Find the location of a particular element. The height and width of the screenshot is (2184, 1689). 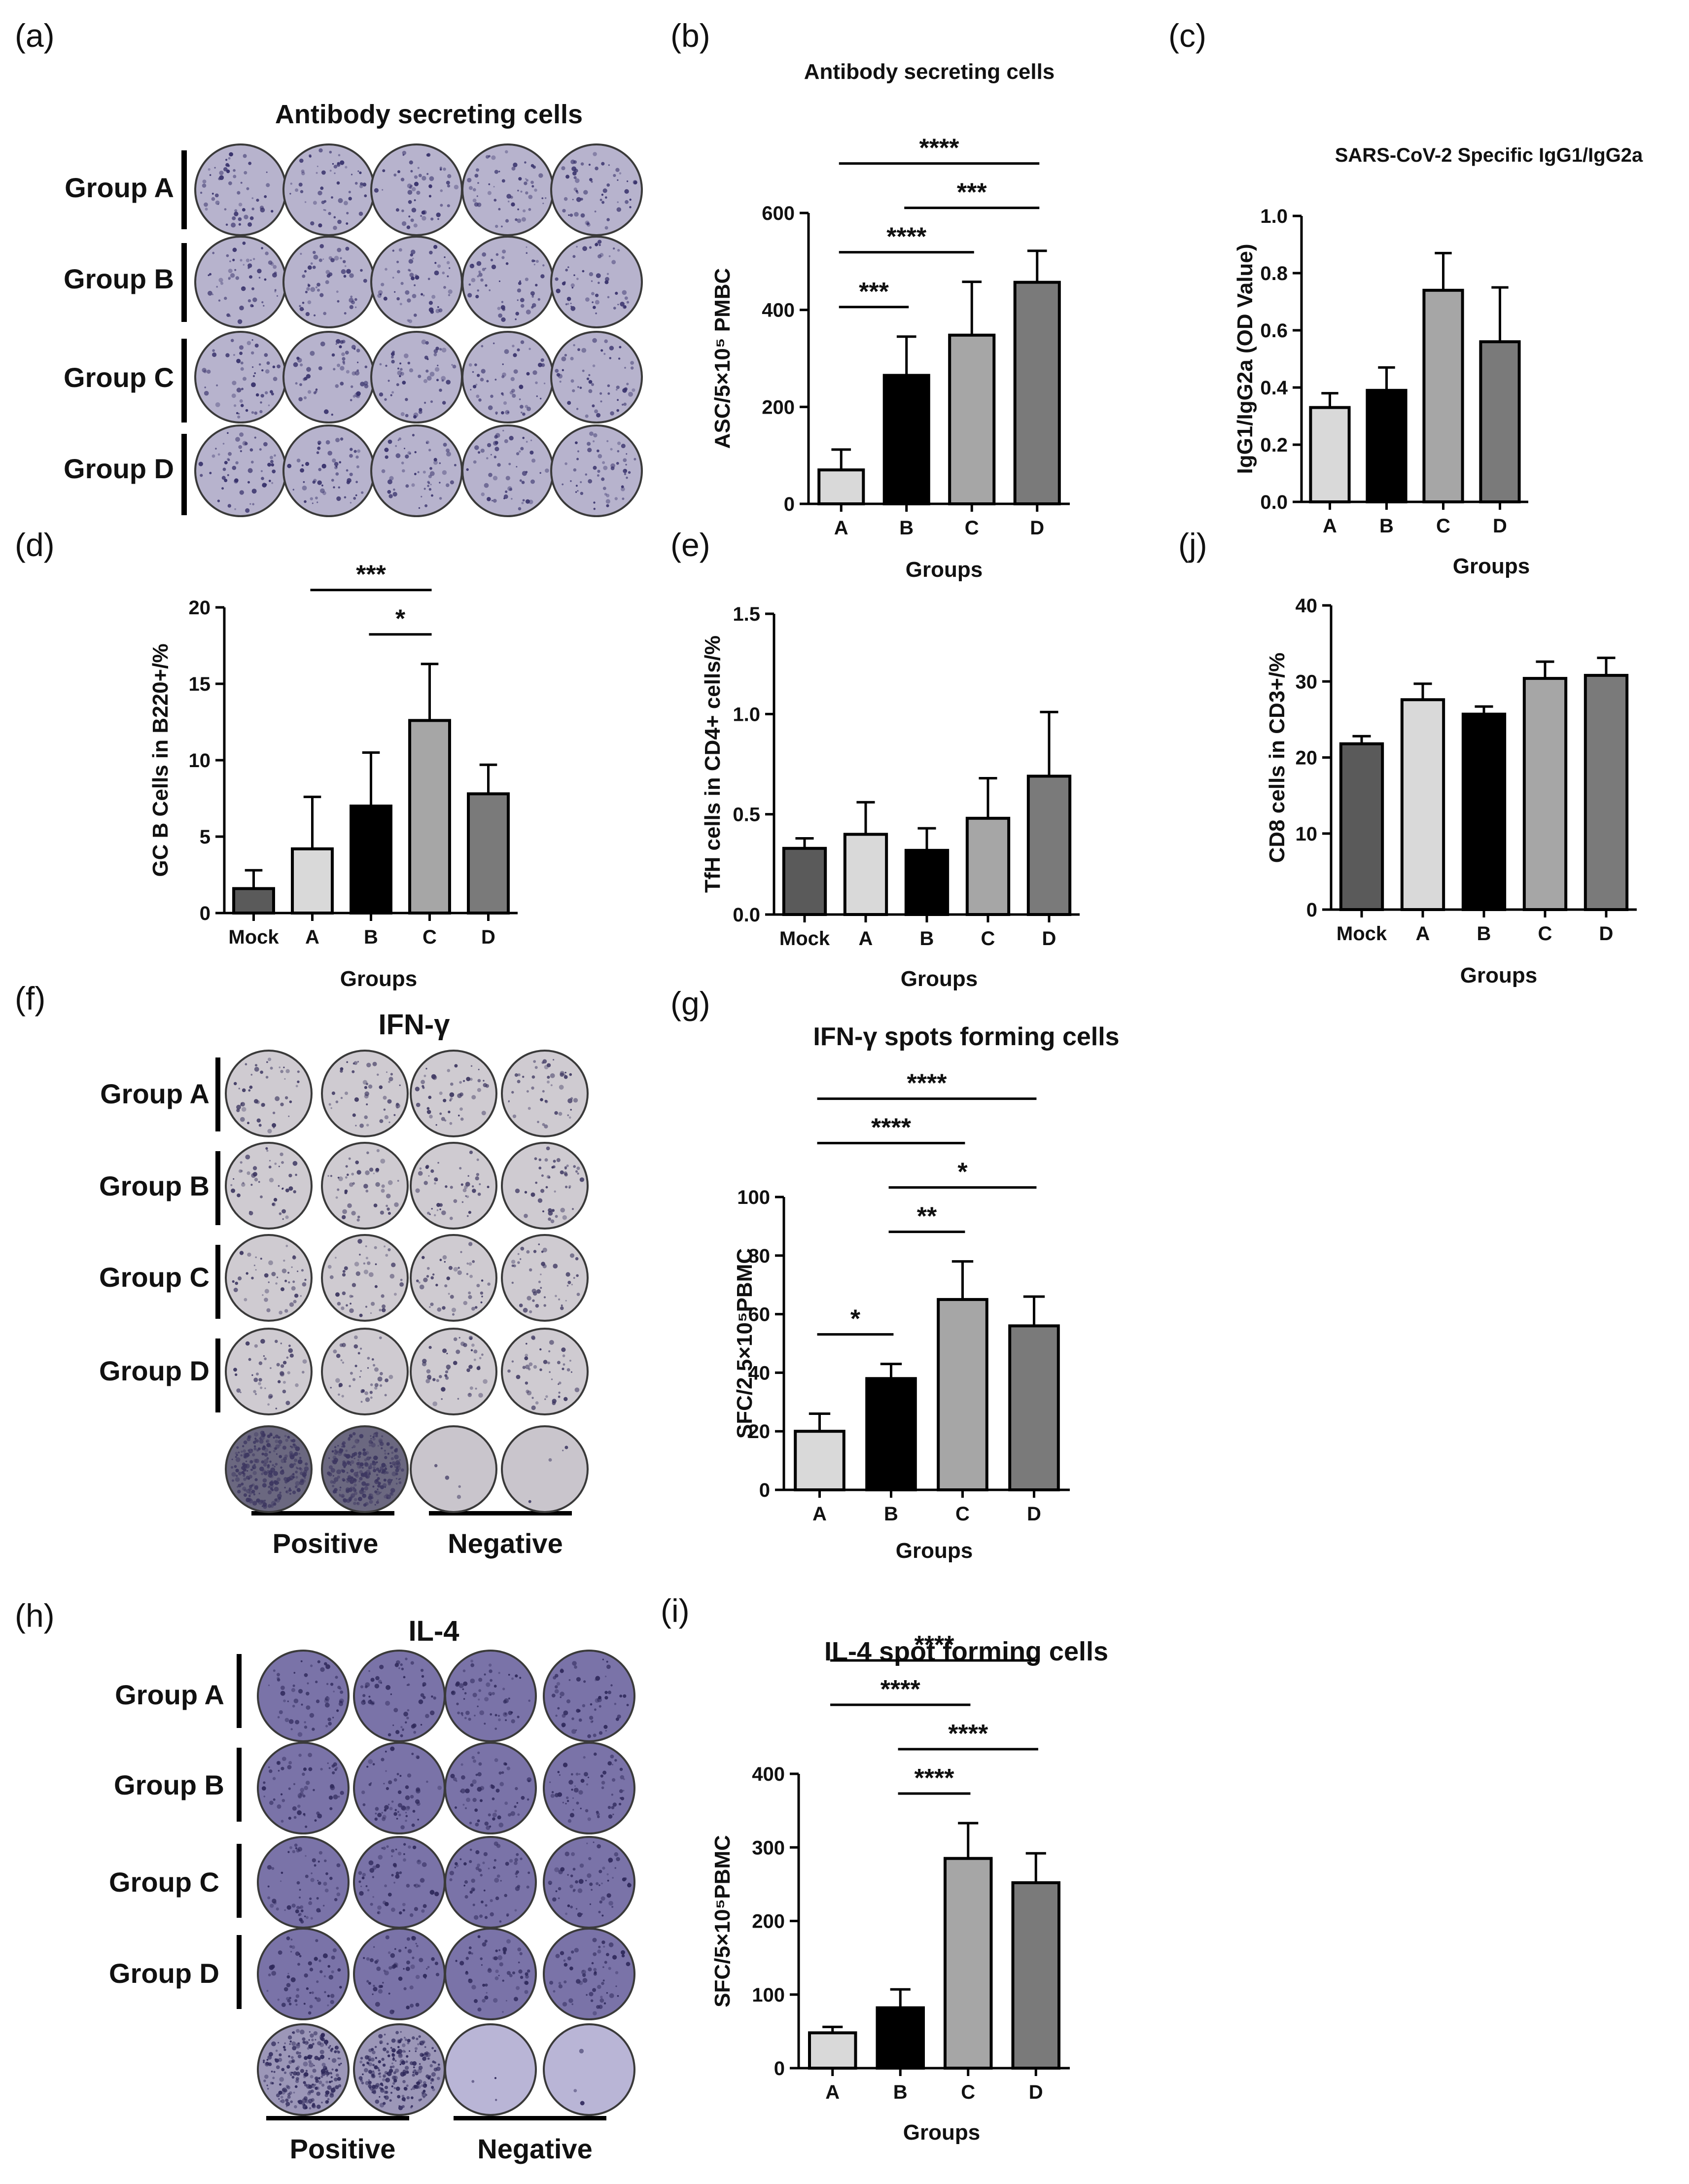

x-axis-label: Groups is located at coordinates (1491, 566).